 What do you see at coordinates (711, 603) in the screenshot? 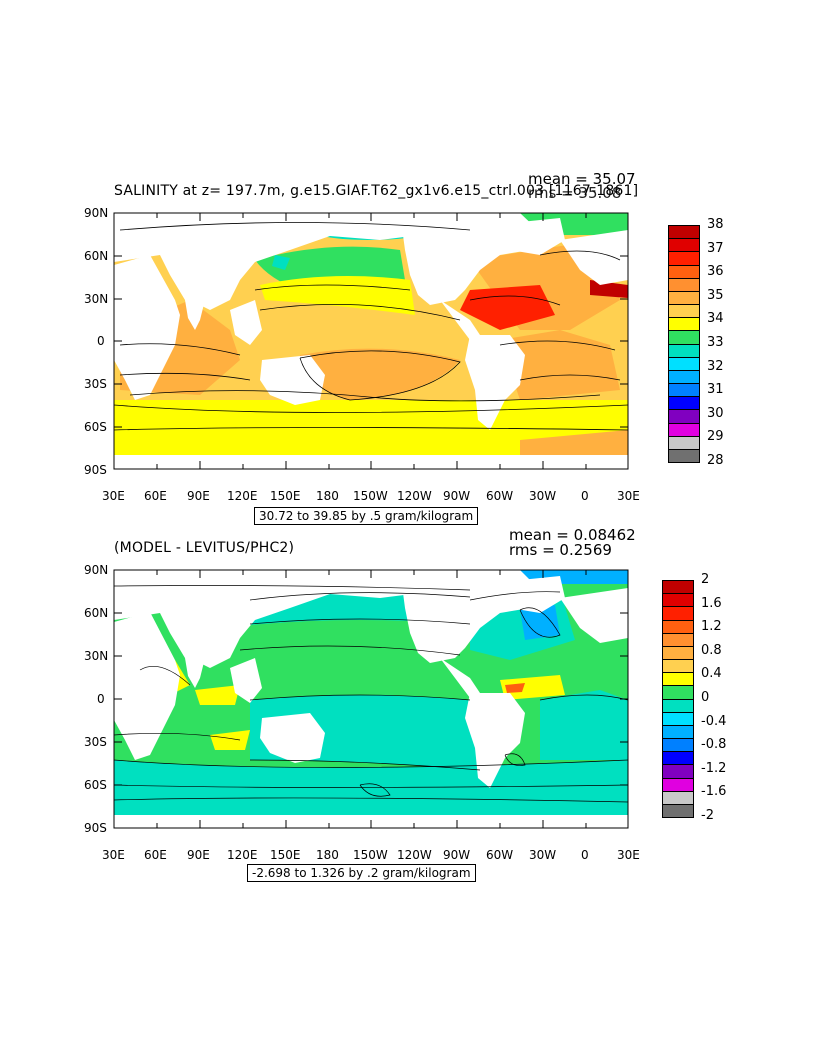
I see `colorbar-label: 1.6` at bounding box center [711, 603].